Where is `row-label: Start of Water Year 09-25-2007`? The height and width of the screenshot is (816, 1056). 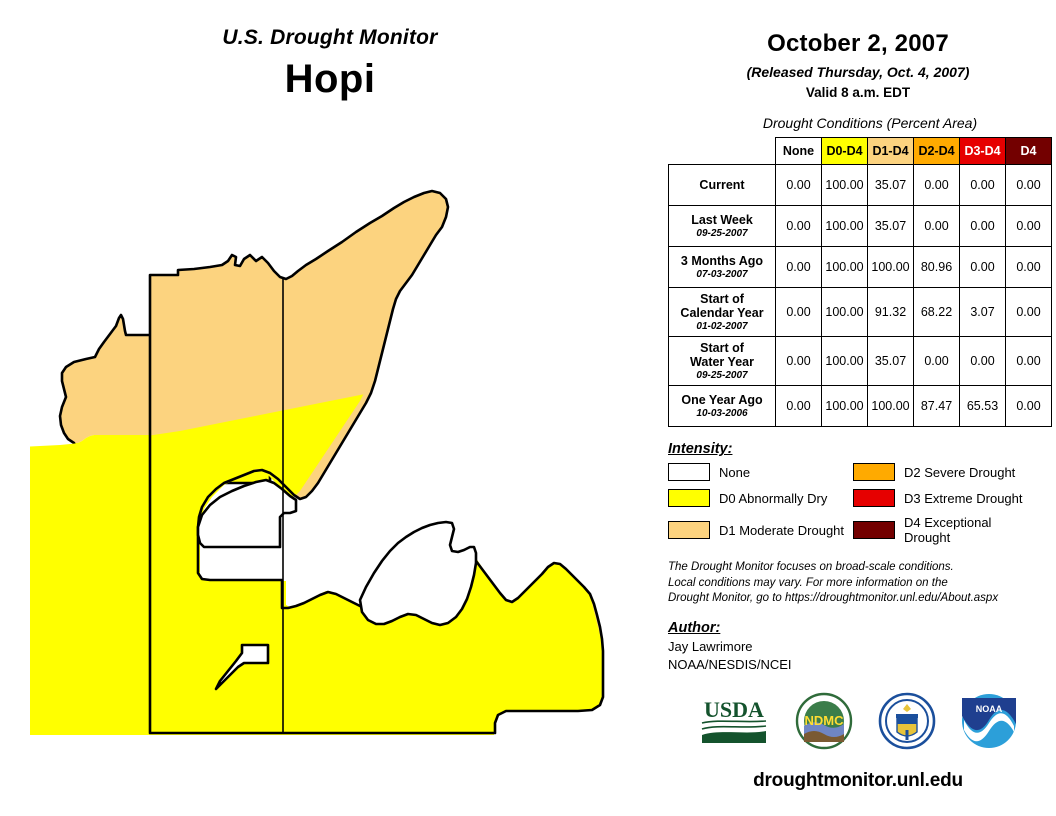 row-label: Start of Water Year 09-25-2007 is located at coordinates (722, 361).